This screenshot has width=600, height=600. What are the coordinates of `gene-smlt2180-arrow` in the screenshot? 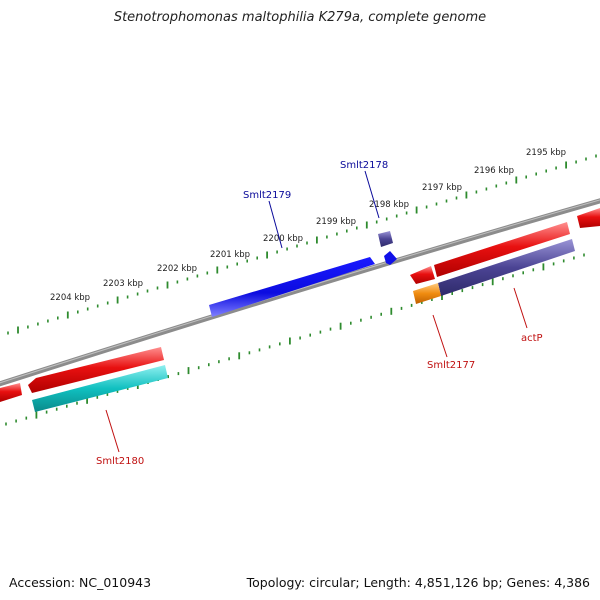 It's located at (100, 388).